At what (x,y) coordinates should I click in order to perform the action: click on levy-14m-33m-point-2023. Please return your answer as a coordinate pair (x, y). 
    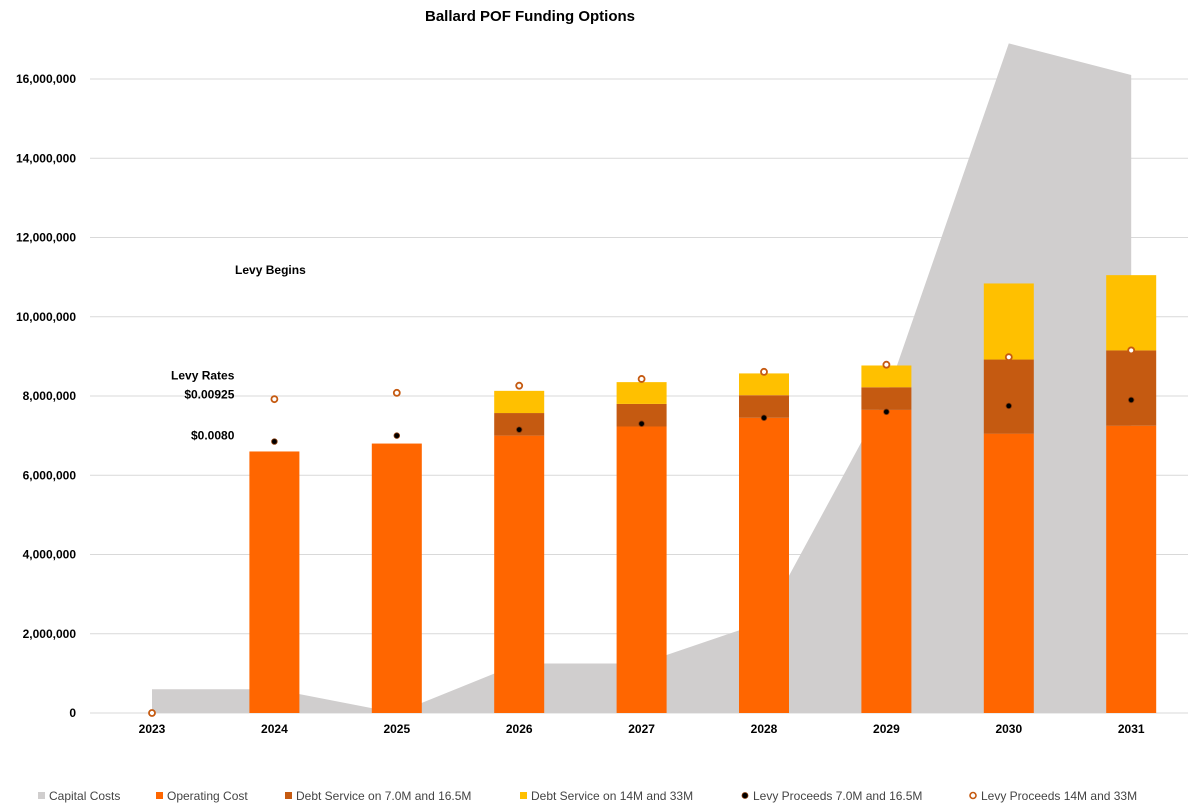
    Looking at the image, I should click on (152, 713).